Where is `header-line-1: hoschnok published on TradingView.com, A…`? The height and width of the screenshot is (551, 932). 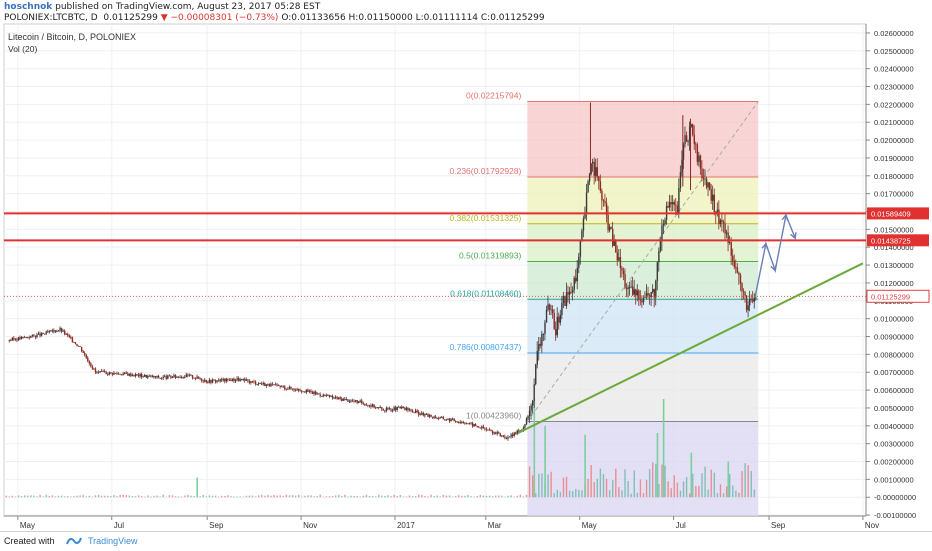 header-line-1: hoschnok published on TradingView.com, A… is located at coordinates (162, 7).